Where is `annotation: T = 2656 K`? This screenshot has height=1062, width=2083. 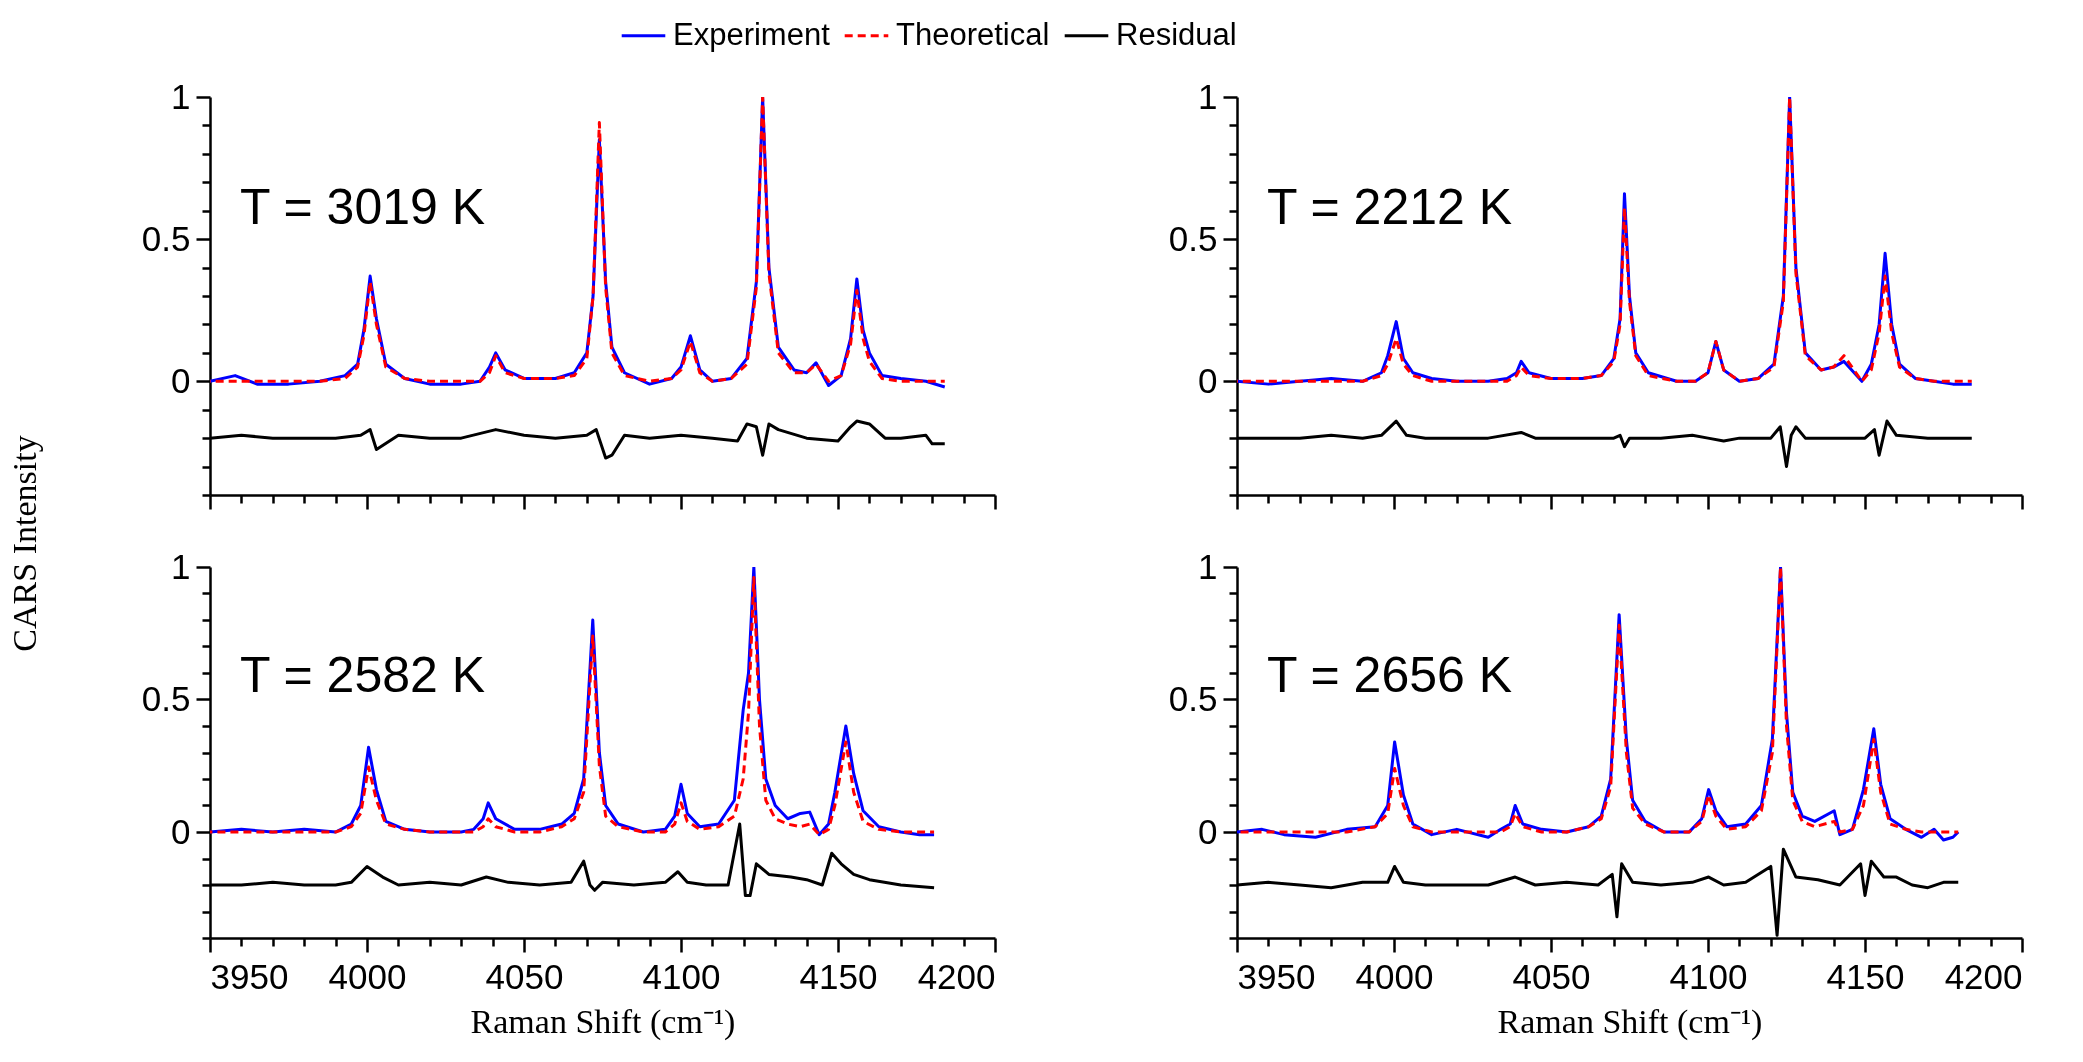
annotation: T = 2656 K is located at coordinates (1390, 675).